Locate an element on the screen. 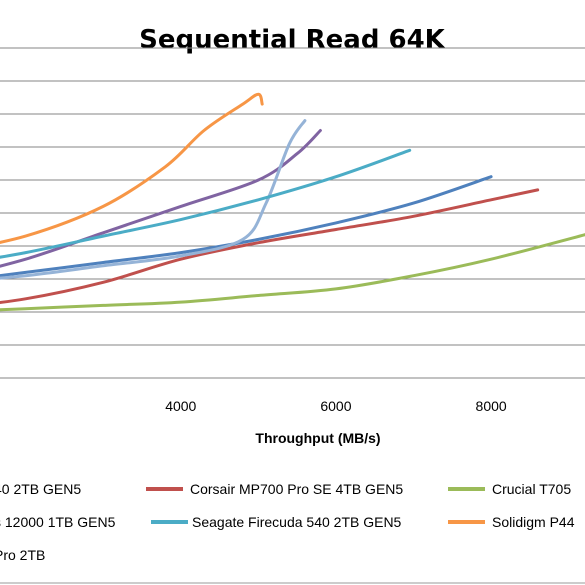 This screenshot has width=585, height=585. legend-label-solidigm: Solidigm P44 is located at coordinates (533, 522).